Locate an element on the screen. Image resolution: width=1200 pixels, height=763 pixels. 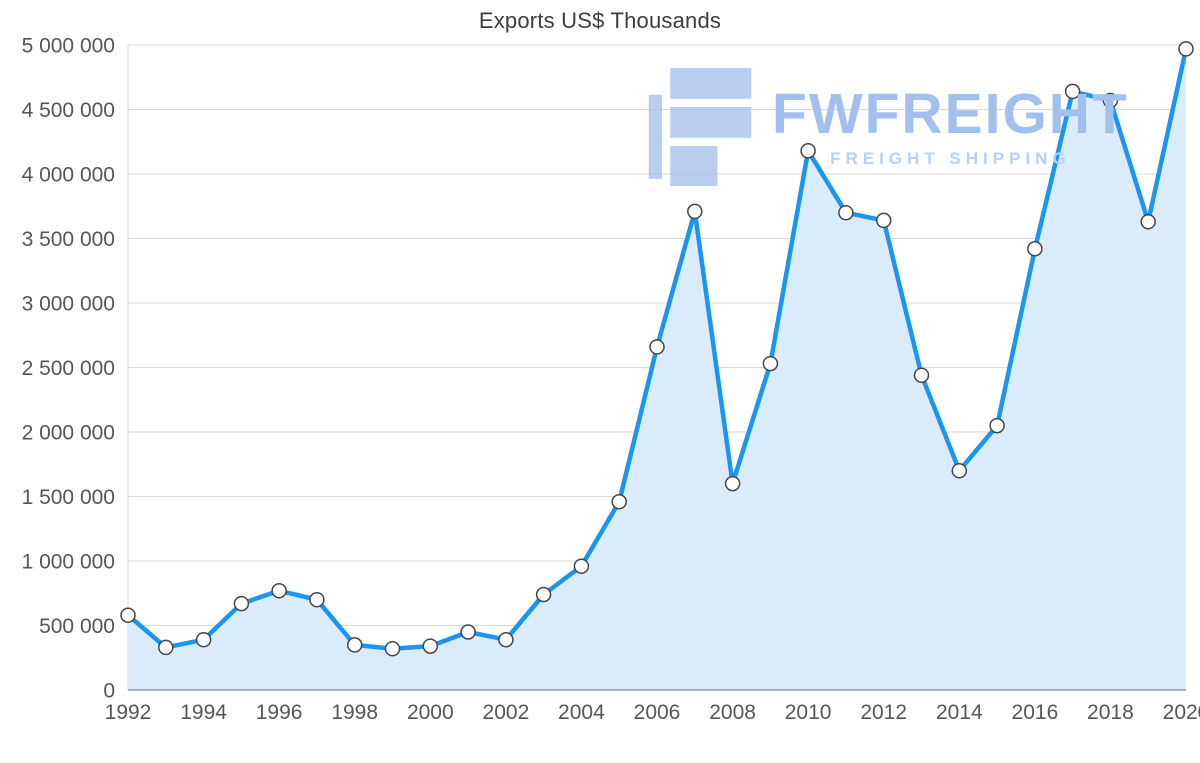
x-tick-label: 2016 is located at coordinates (1035, 712).